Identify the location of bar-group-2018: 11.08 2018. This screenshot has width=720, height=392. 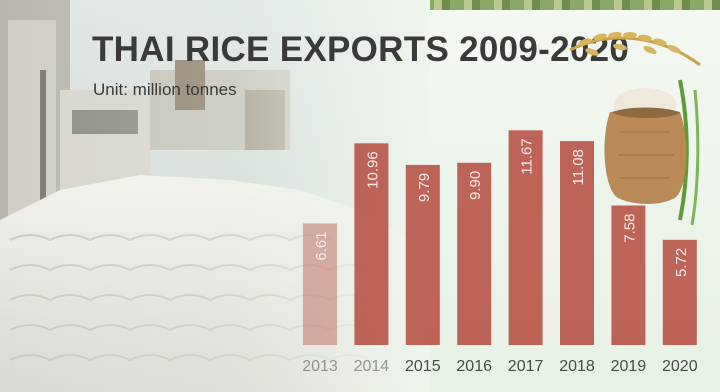
(577, 258).